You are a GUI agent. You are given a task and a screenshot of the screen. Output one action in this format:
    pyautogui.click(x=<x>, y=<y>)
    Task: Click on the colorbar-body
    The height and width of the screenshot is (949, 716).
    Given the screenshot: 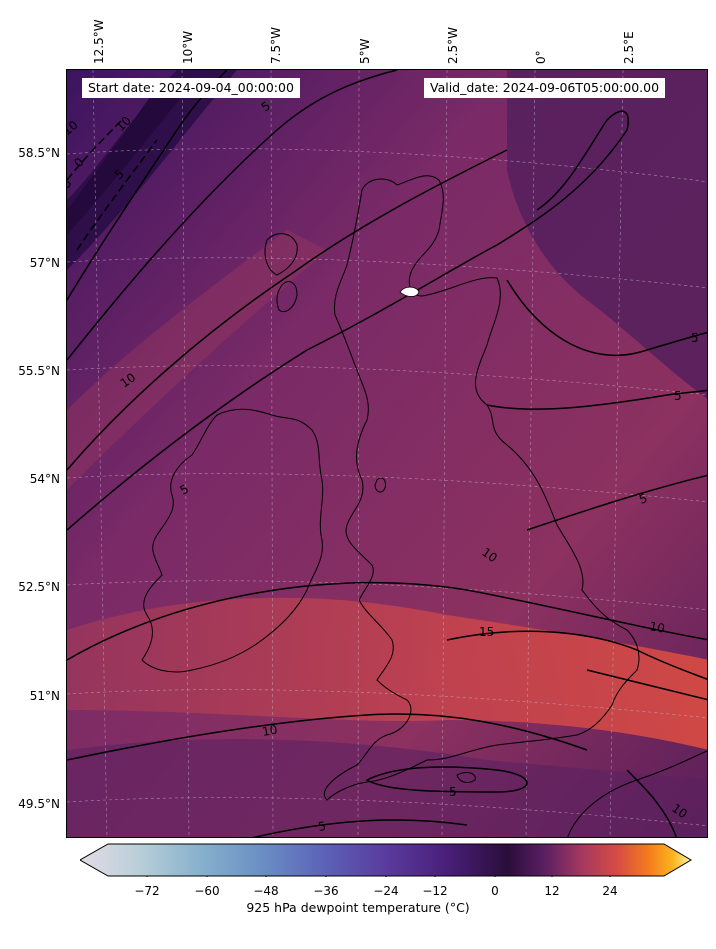 What is the action you would take?
    pyautogui.click(x=385, y=860)
    